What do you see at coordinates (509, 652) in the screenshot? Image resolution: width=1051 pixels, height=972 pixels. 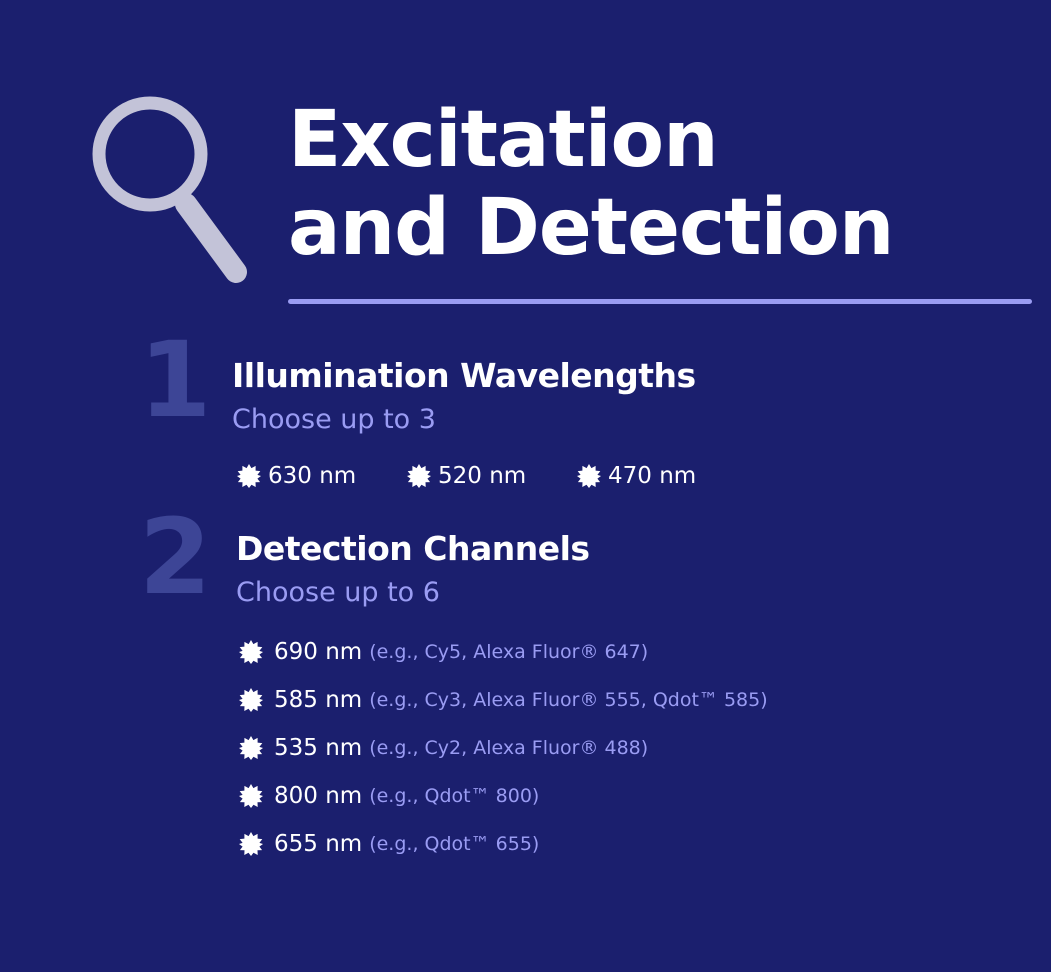 I see `channel-examples: (e.g., Cy5, Alexa Fluor® 647)` at bounding box center [509, 652].